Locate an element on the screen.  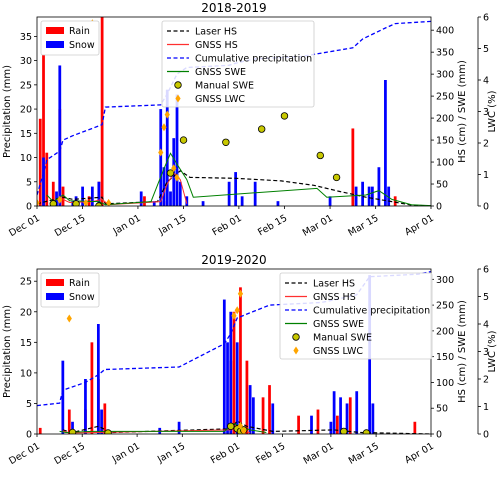
y-tick-label: 25 is located at coordinates (26, 85).